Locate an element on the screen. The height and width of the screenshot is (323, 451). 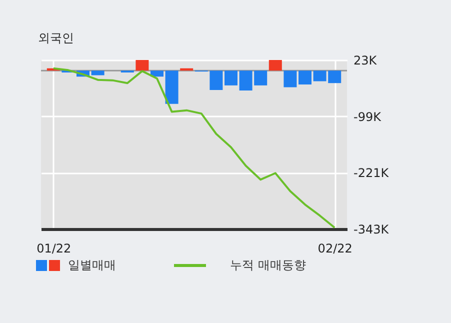
y-tick-label: -221K is located at coordinates (372, 173).